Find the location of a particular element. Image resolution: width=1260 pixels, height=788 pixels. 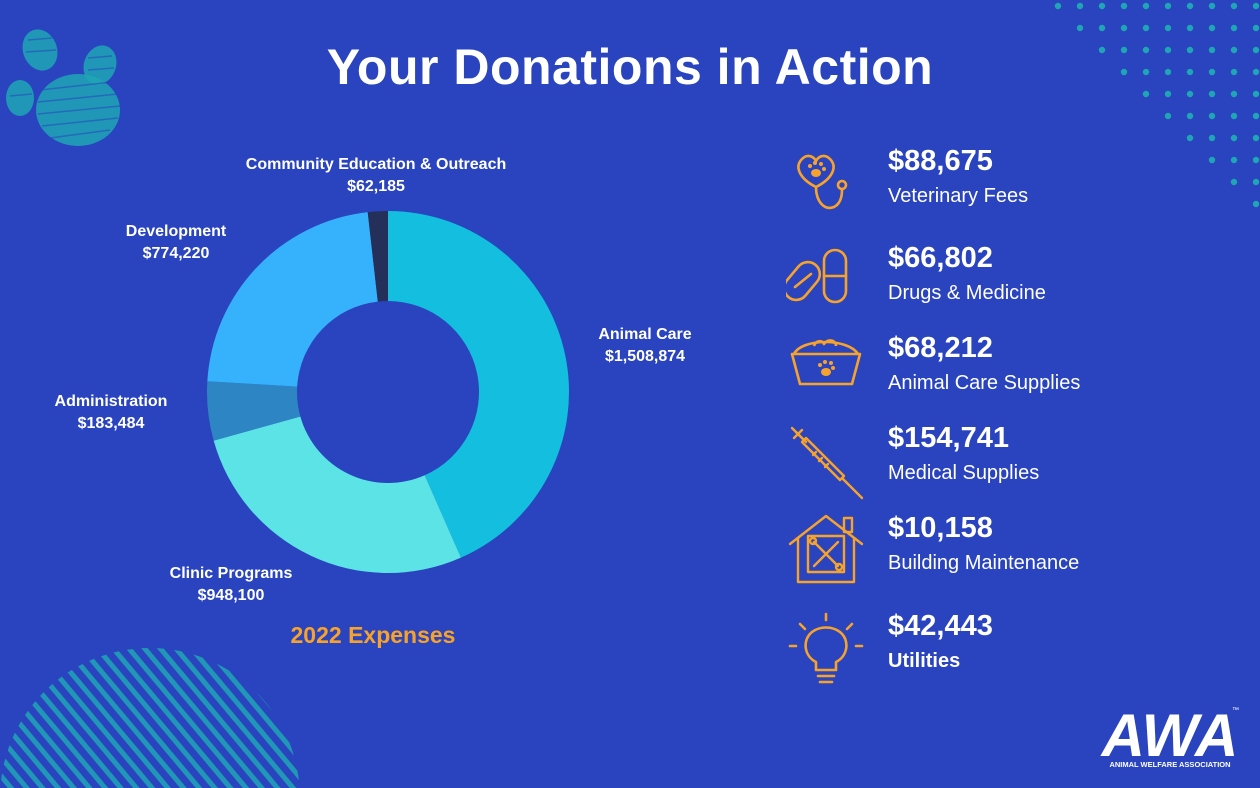

expense-label: Building Maintenance is located at coordinates (984, 563).